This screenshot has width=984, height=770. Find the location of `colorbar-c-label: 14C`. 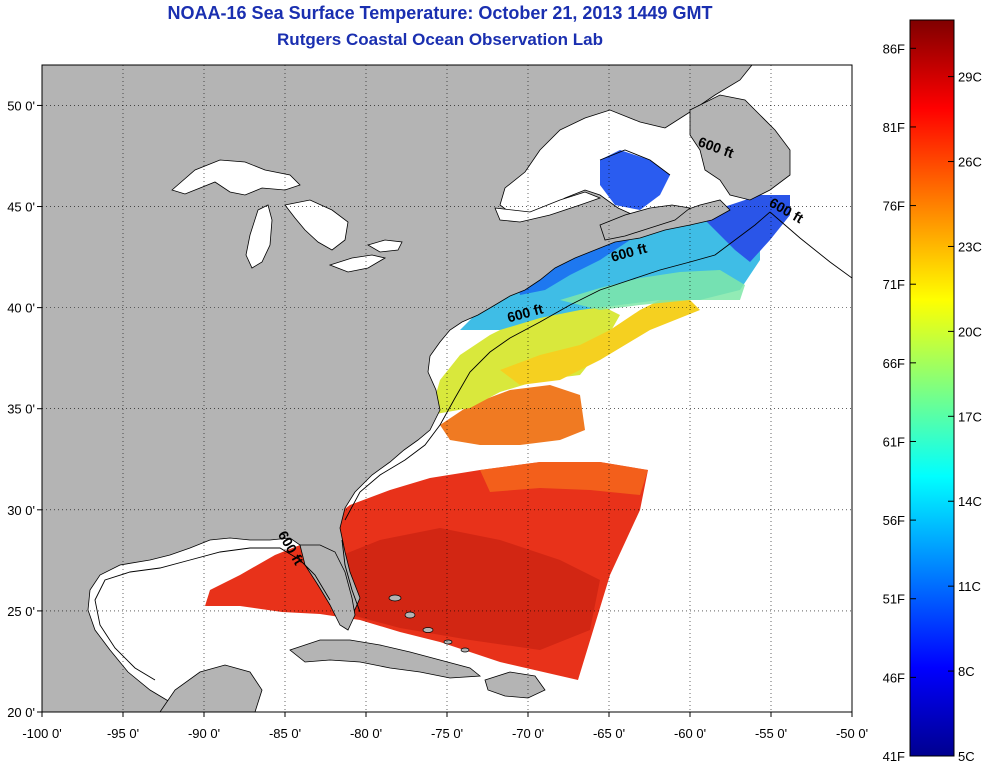

colorbar-c-label: 14C is located at coordinates (970, 501).